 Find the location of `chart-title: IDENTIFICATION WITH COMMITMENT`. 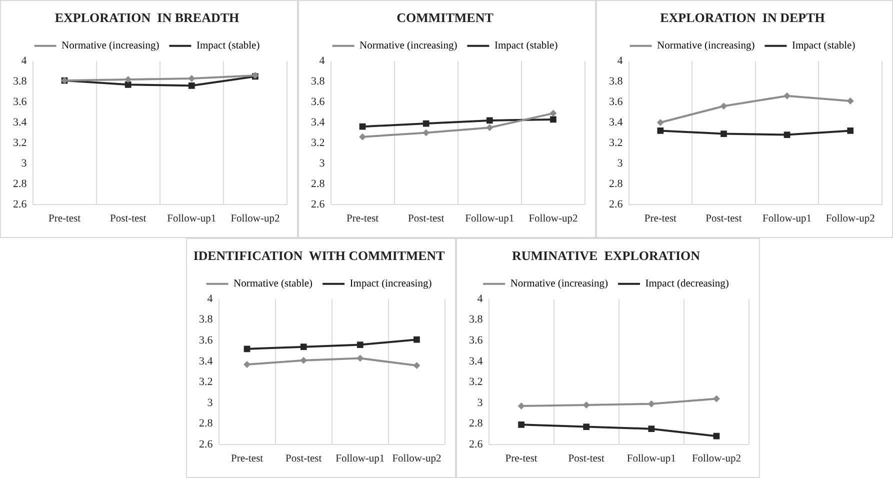

chart-title: IDENTIFICATION WITH COMMITMENT is located at coordinates (319, 256).